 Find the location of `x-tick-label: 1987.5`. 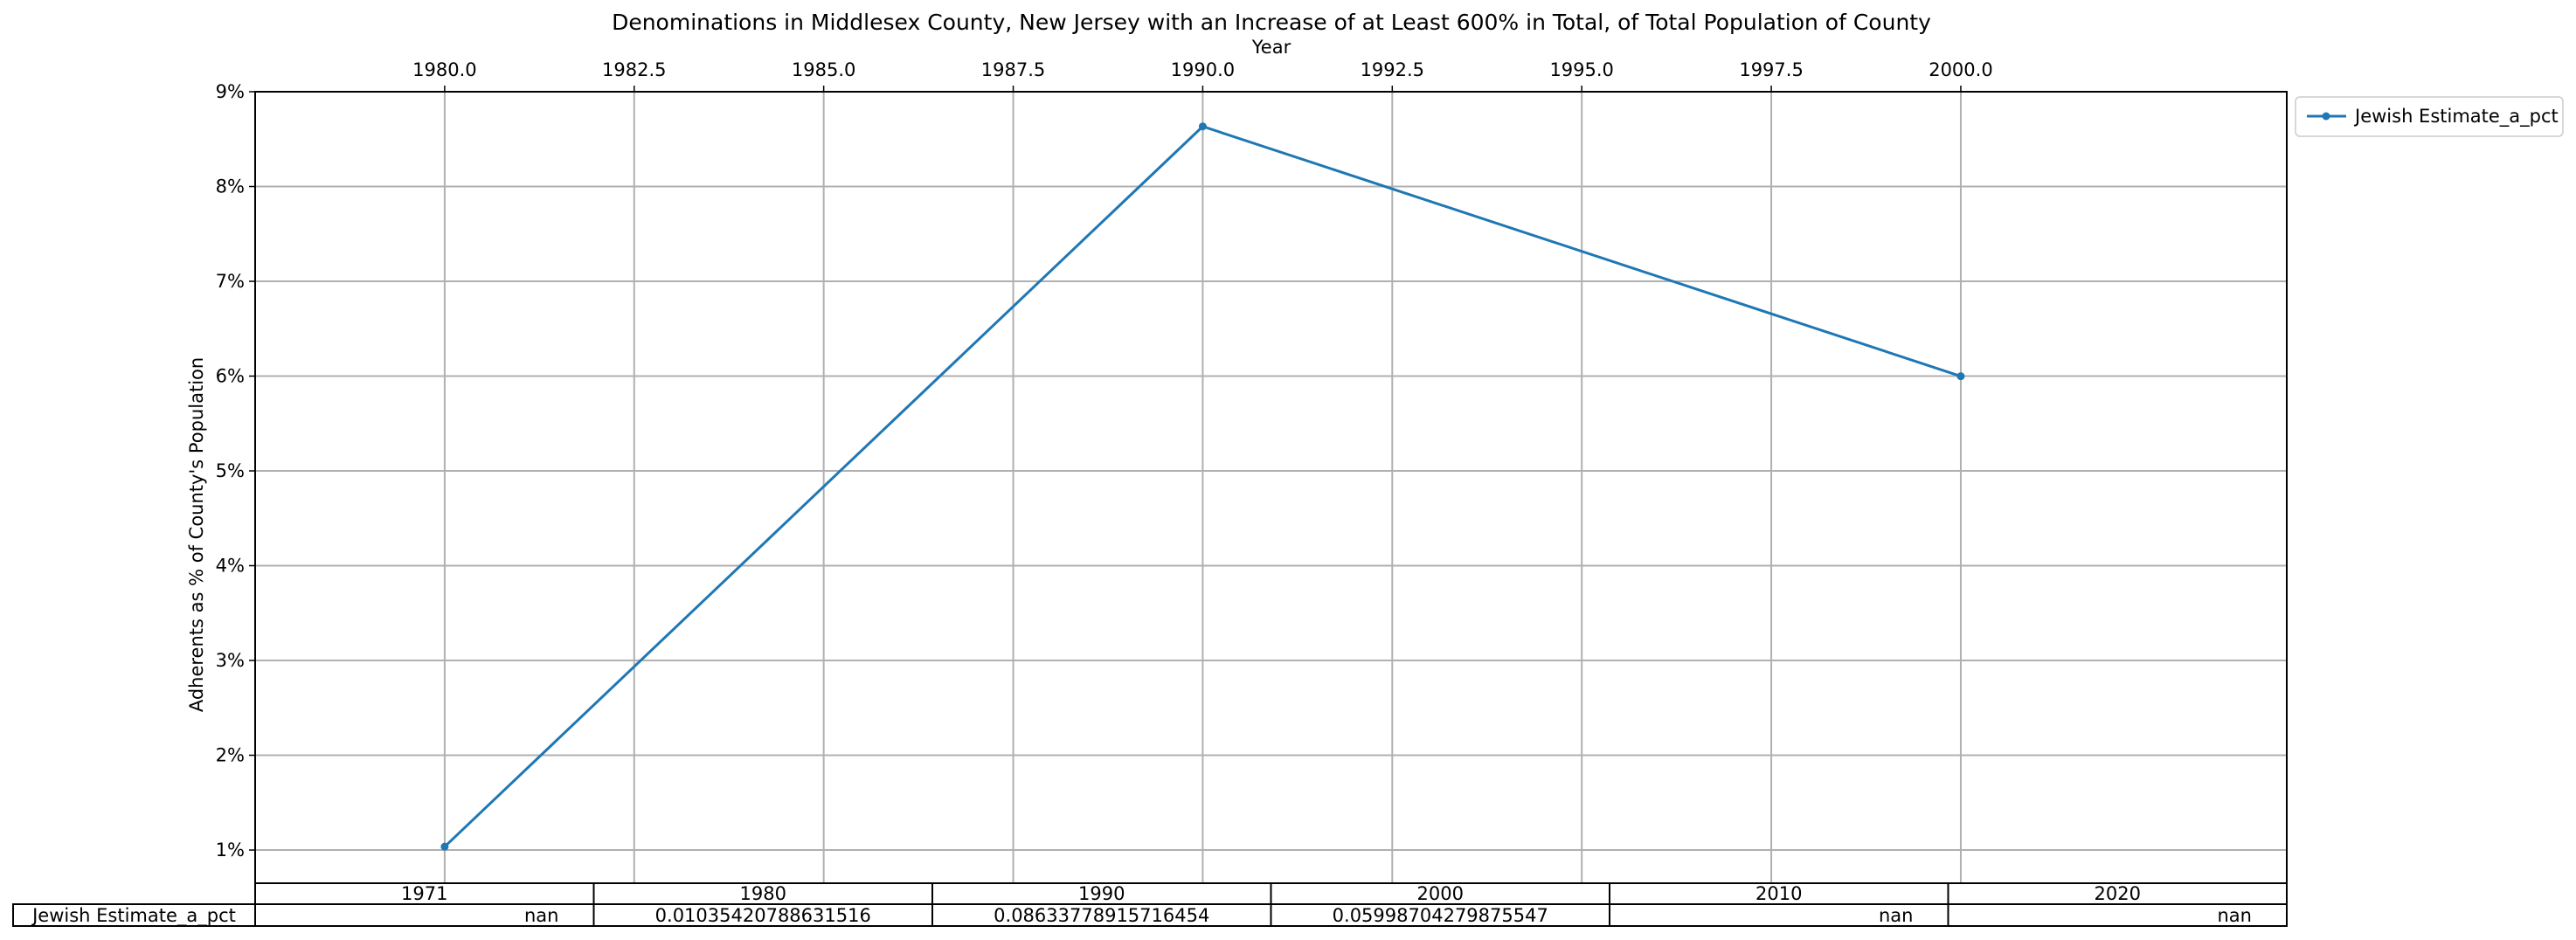

x-tick-label: 1987.5 is located at coordinates (1013, 69).